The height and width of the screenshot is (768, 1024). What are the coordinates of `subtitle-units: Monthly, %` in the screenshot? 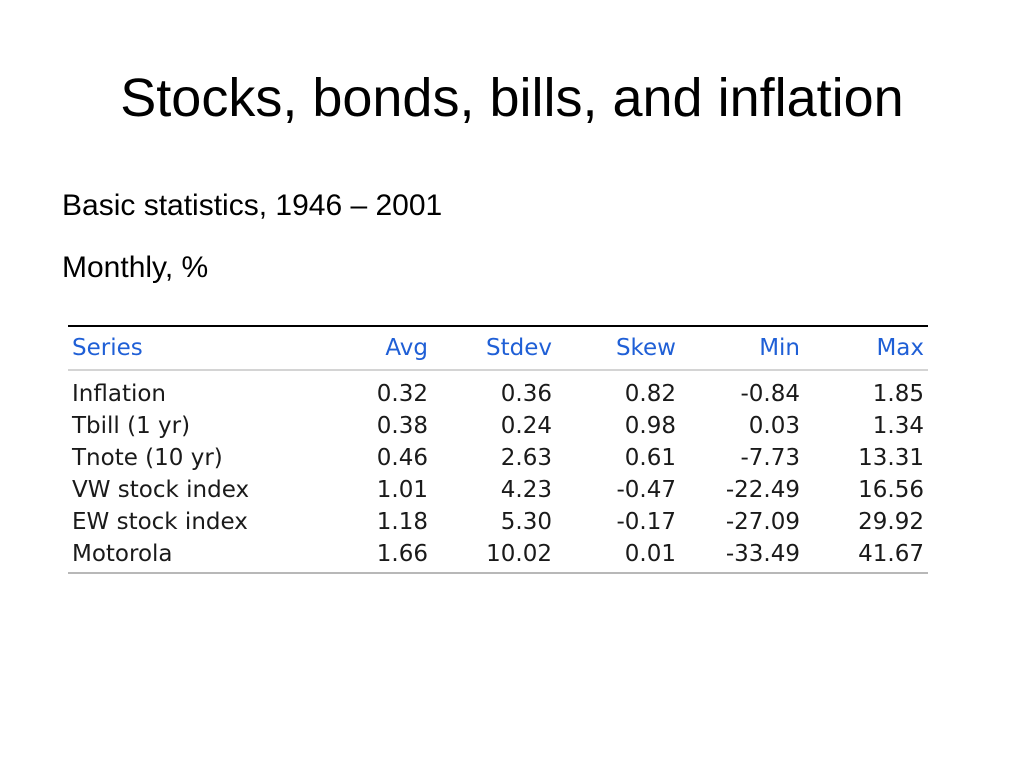 It's located at (135, 267).